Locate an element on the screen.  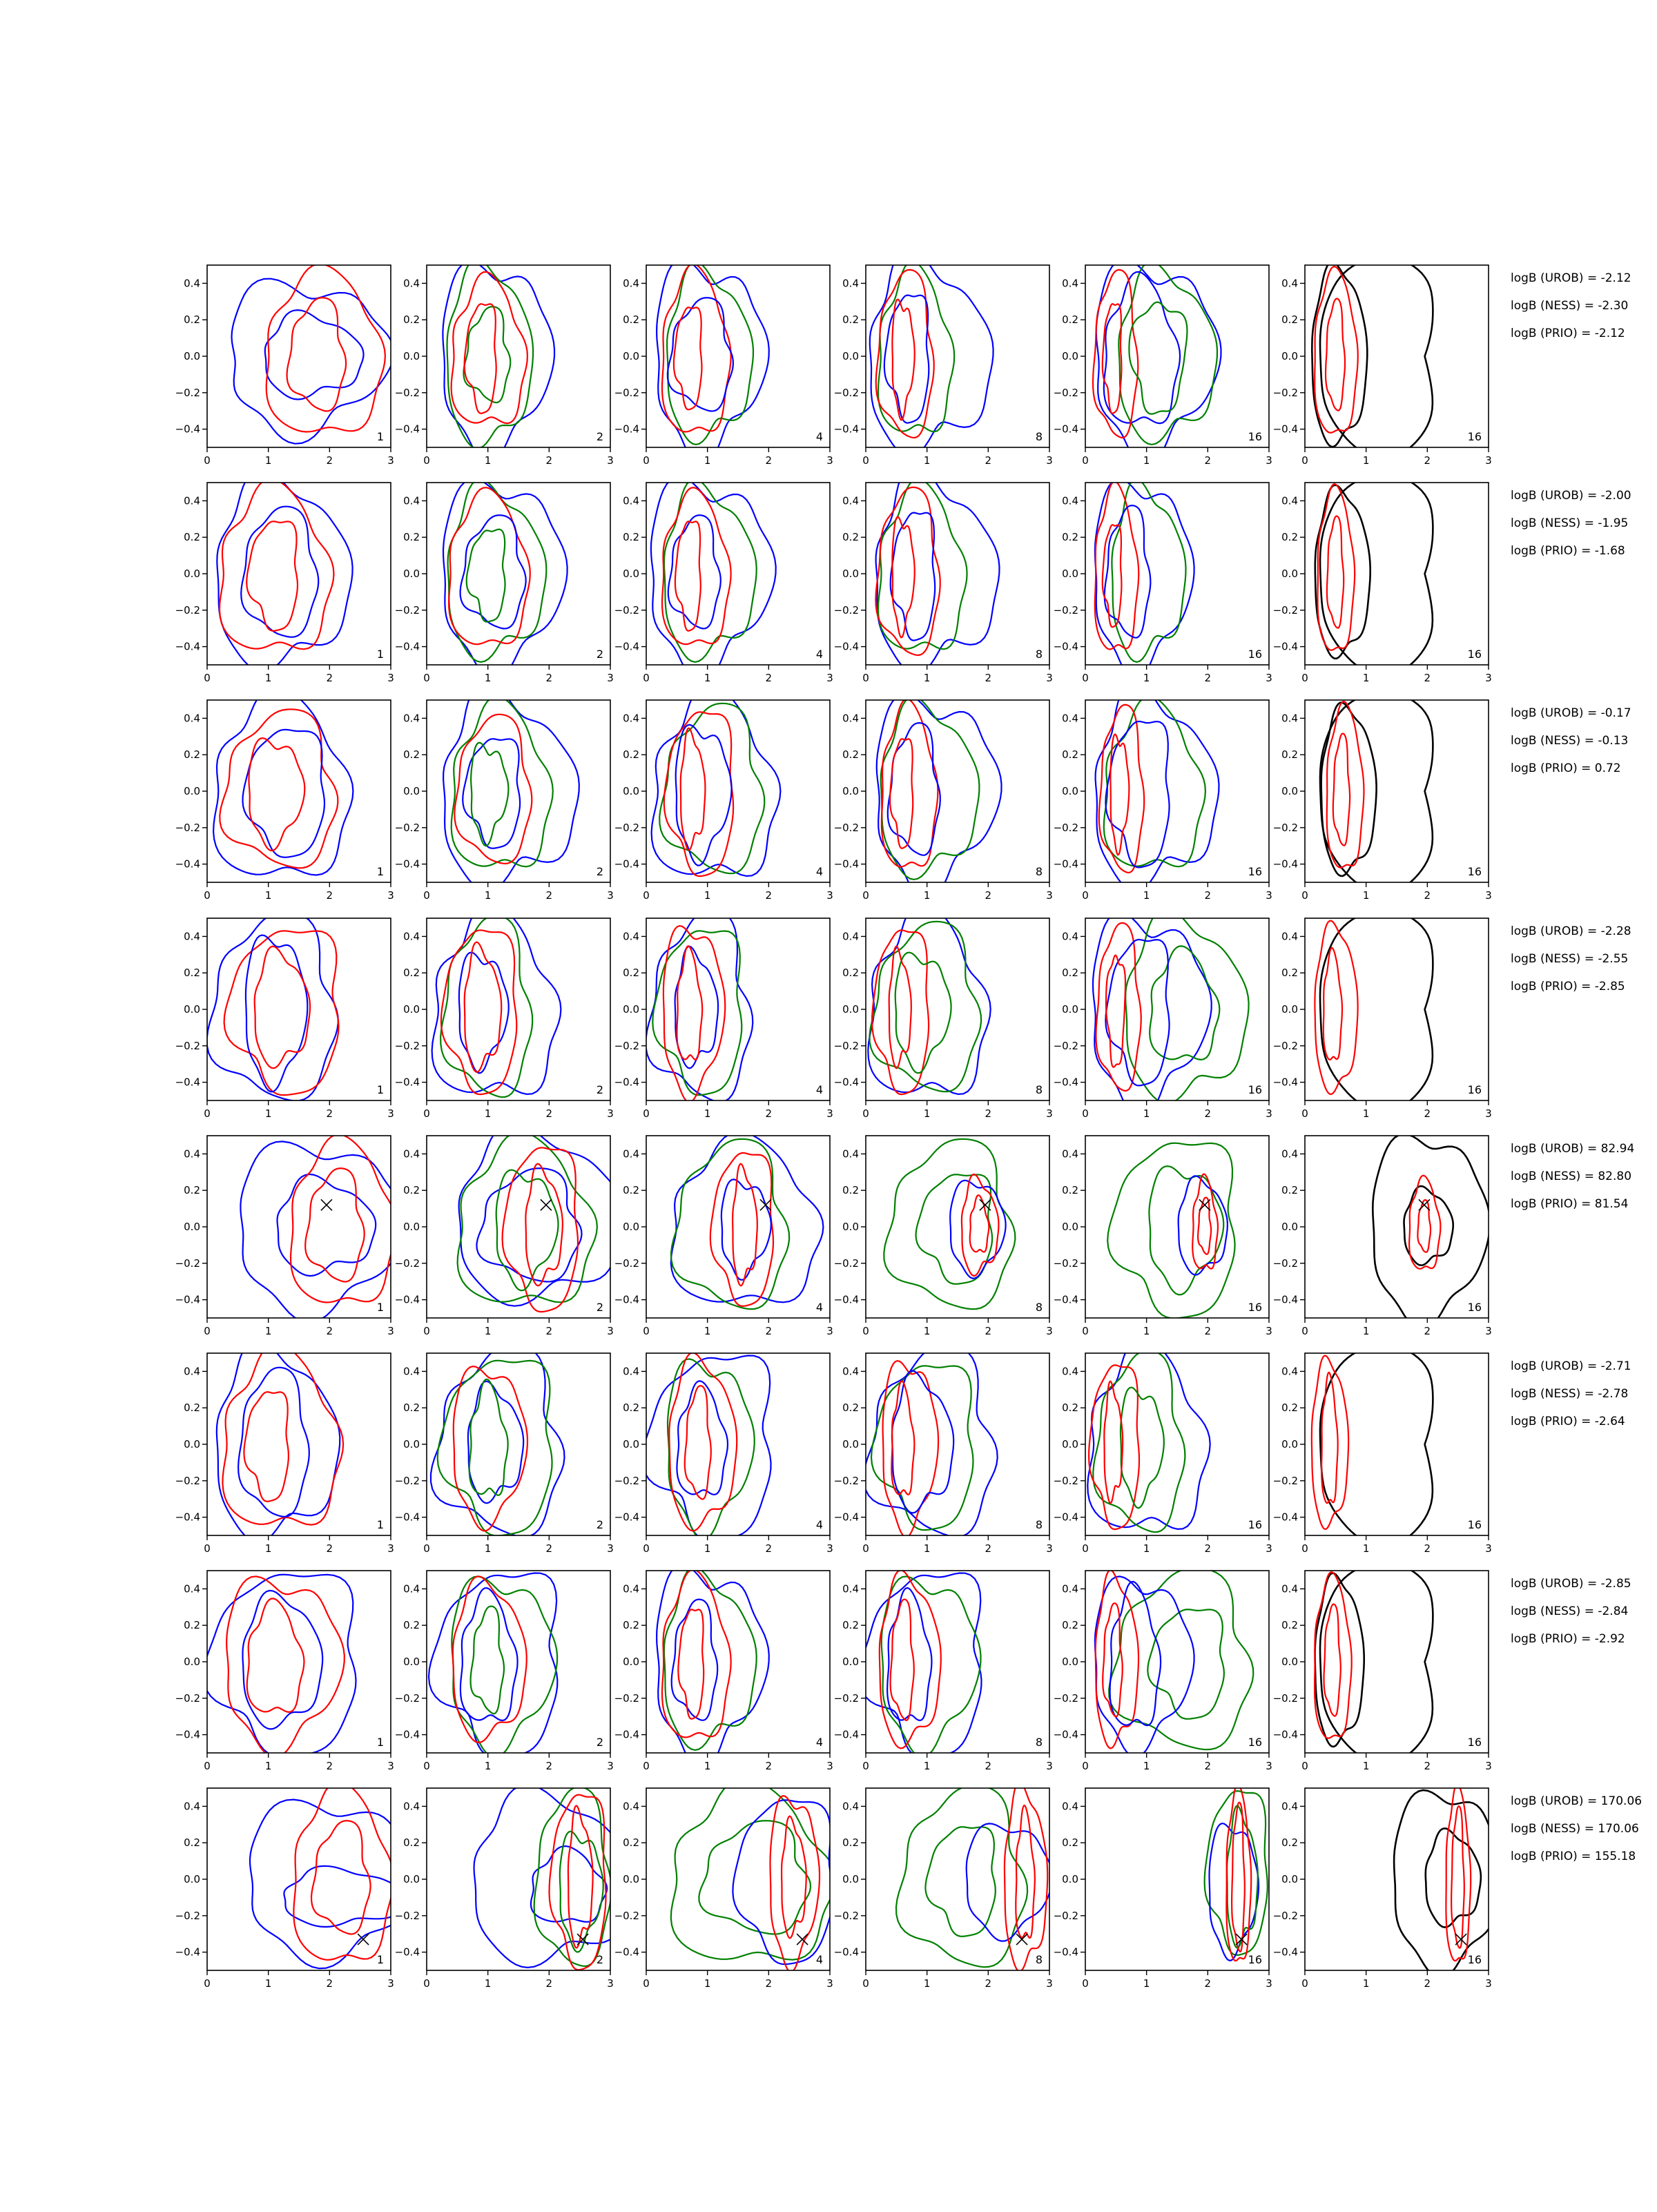
panel-label: 4 is located at coordinates (819, 1307).